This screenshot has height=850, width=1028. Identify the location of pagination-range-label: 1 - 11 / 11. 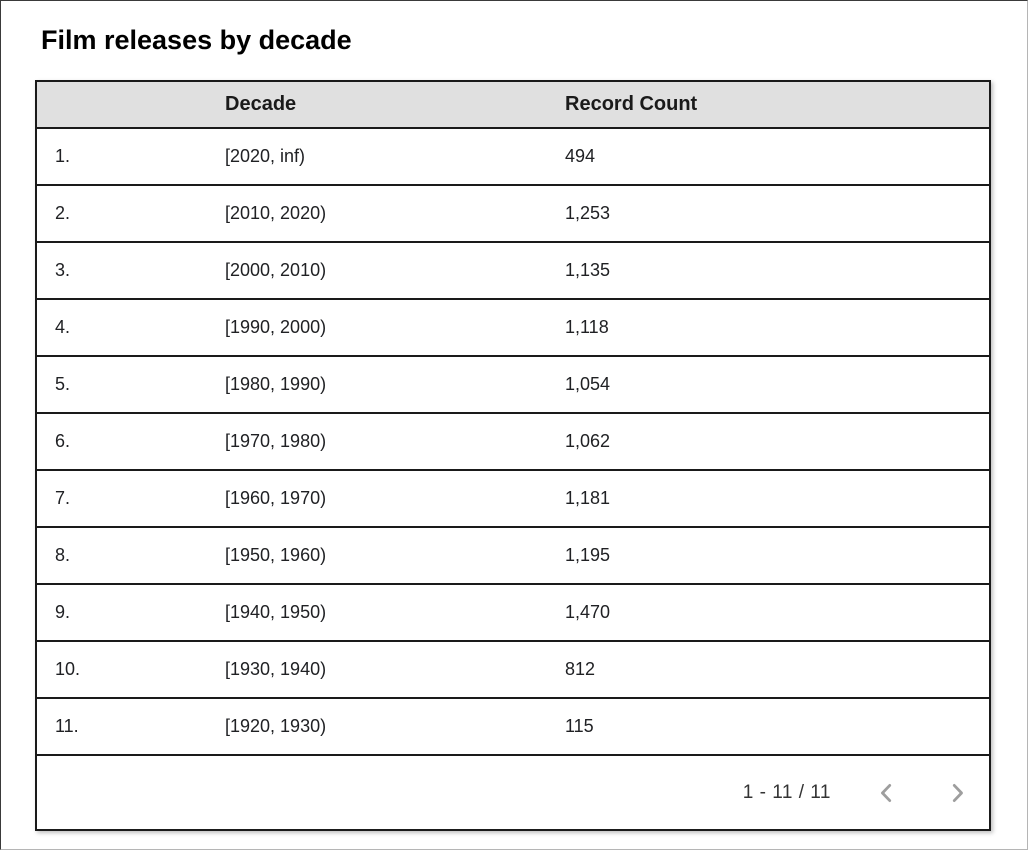
(786, 792).